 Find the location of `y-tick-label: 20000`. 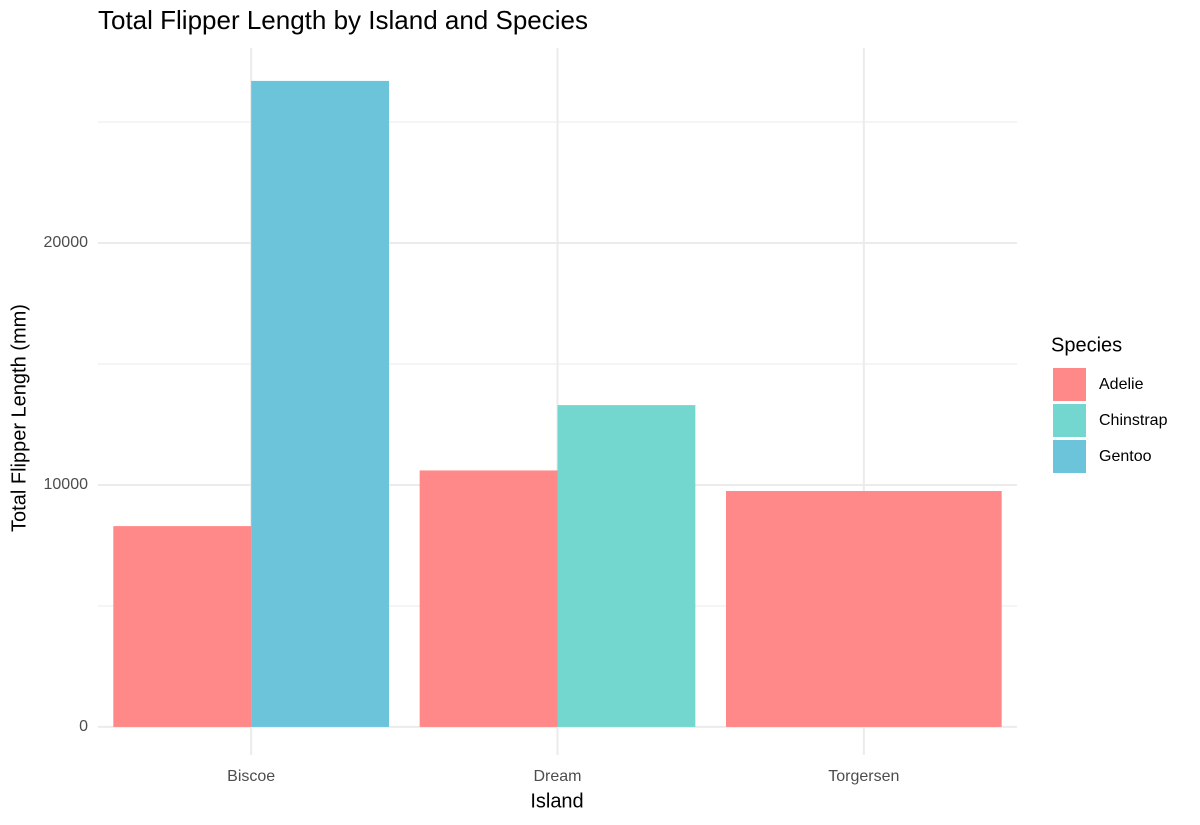

y-tick-label: 20000 is located at coordinates (66, 242).